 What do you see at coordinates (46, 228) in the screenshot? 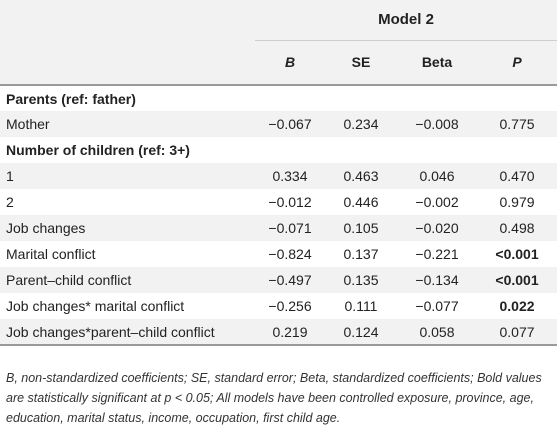
I see `row-label: Job changes` at bounding box center [46, 228].